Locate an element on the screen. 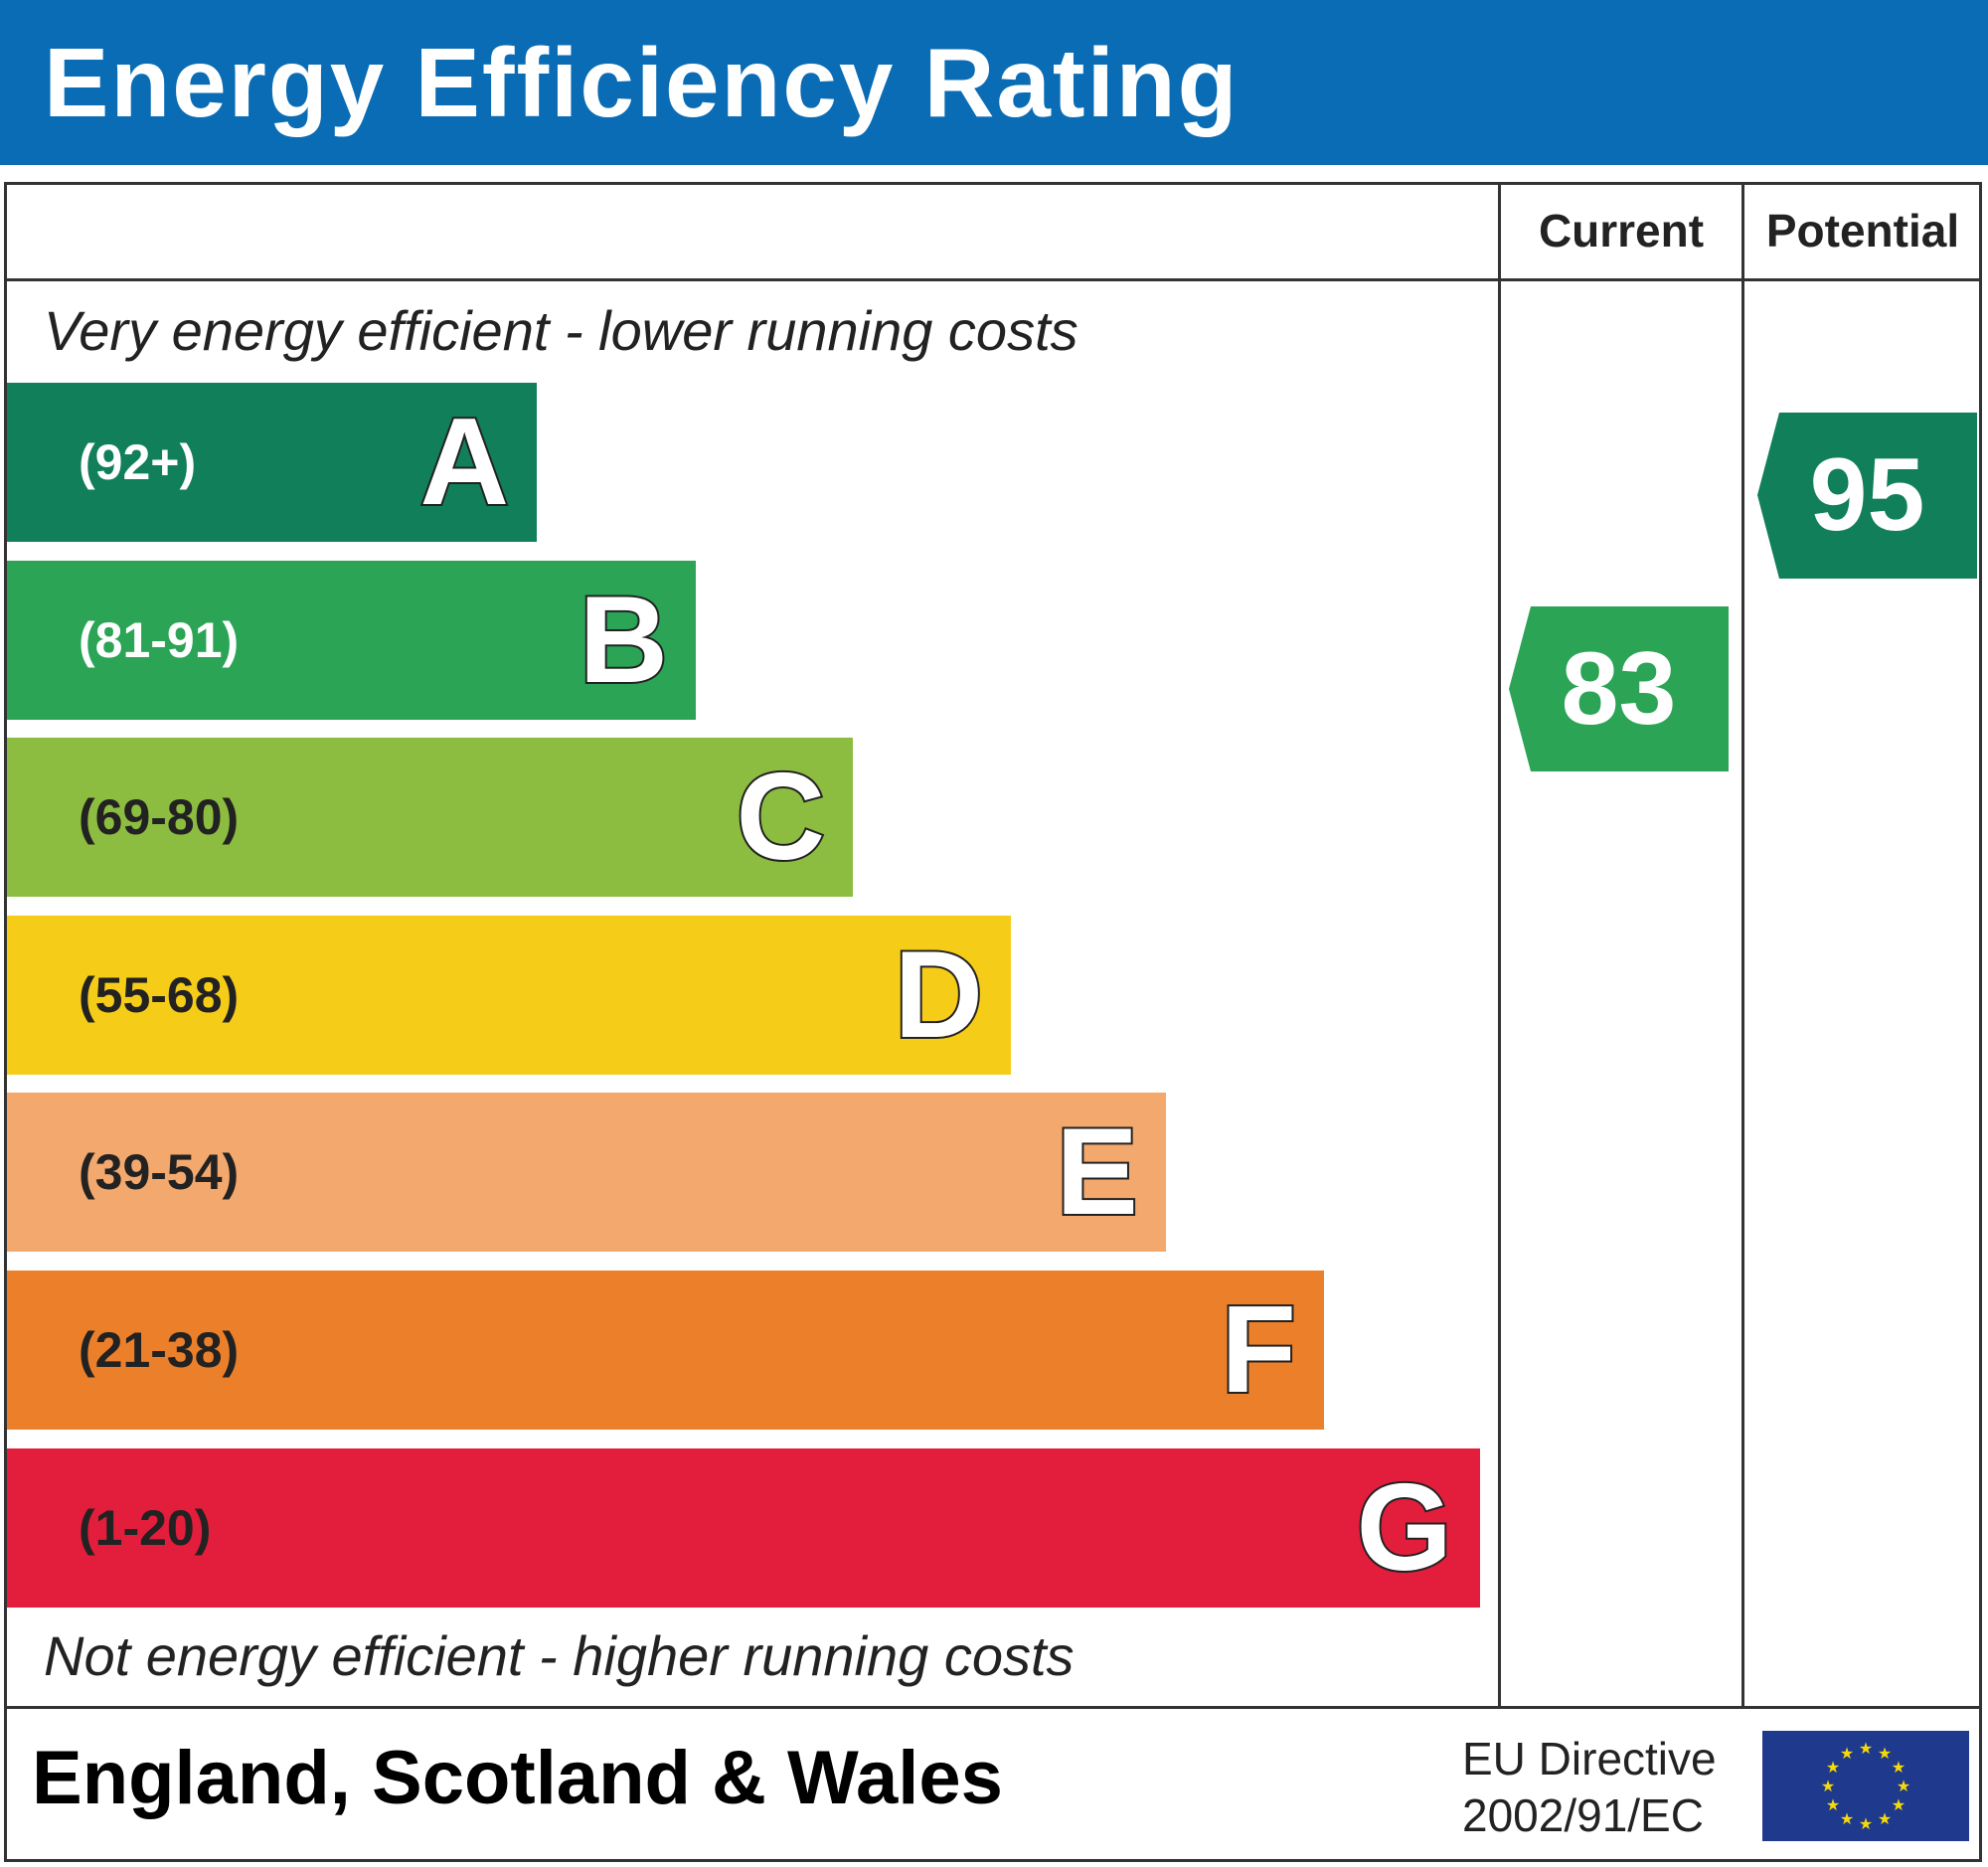 This screenshot has height=1867, width=1988. potential-arrow-shape is located at coordinates (1867, 496).